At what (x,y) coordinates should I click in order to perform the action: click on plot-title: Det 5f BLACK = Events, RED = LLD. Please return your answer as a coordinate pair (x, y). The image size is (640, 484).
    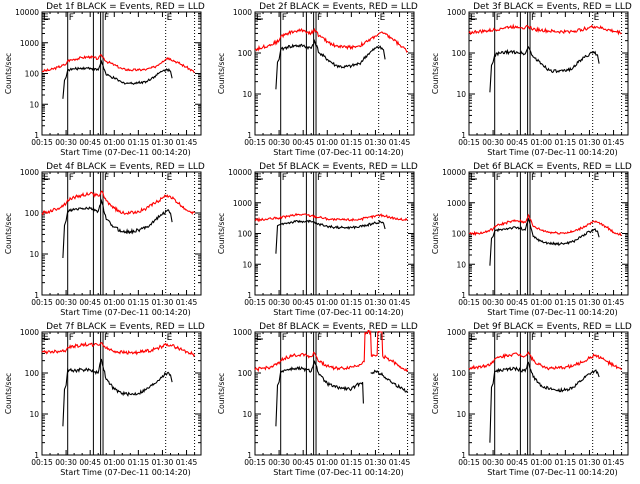
    Looking at the image, I should click on (338, 167).